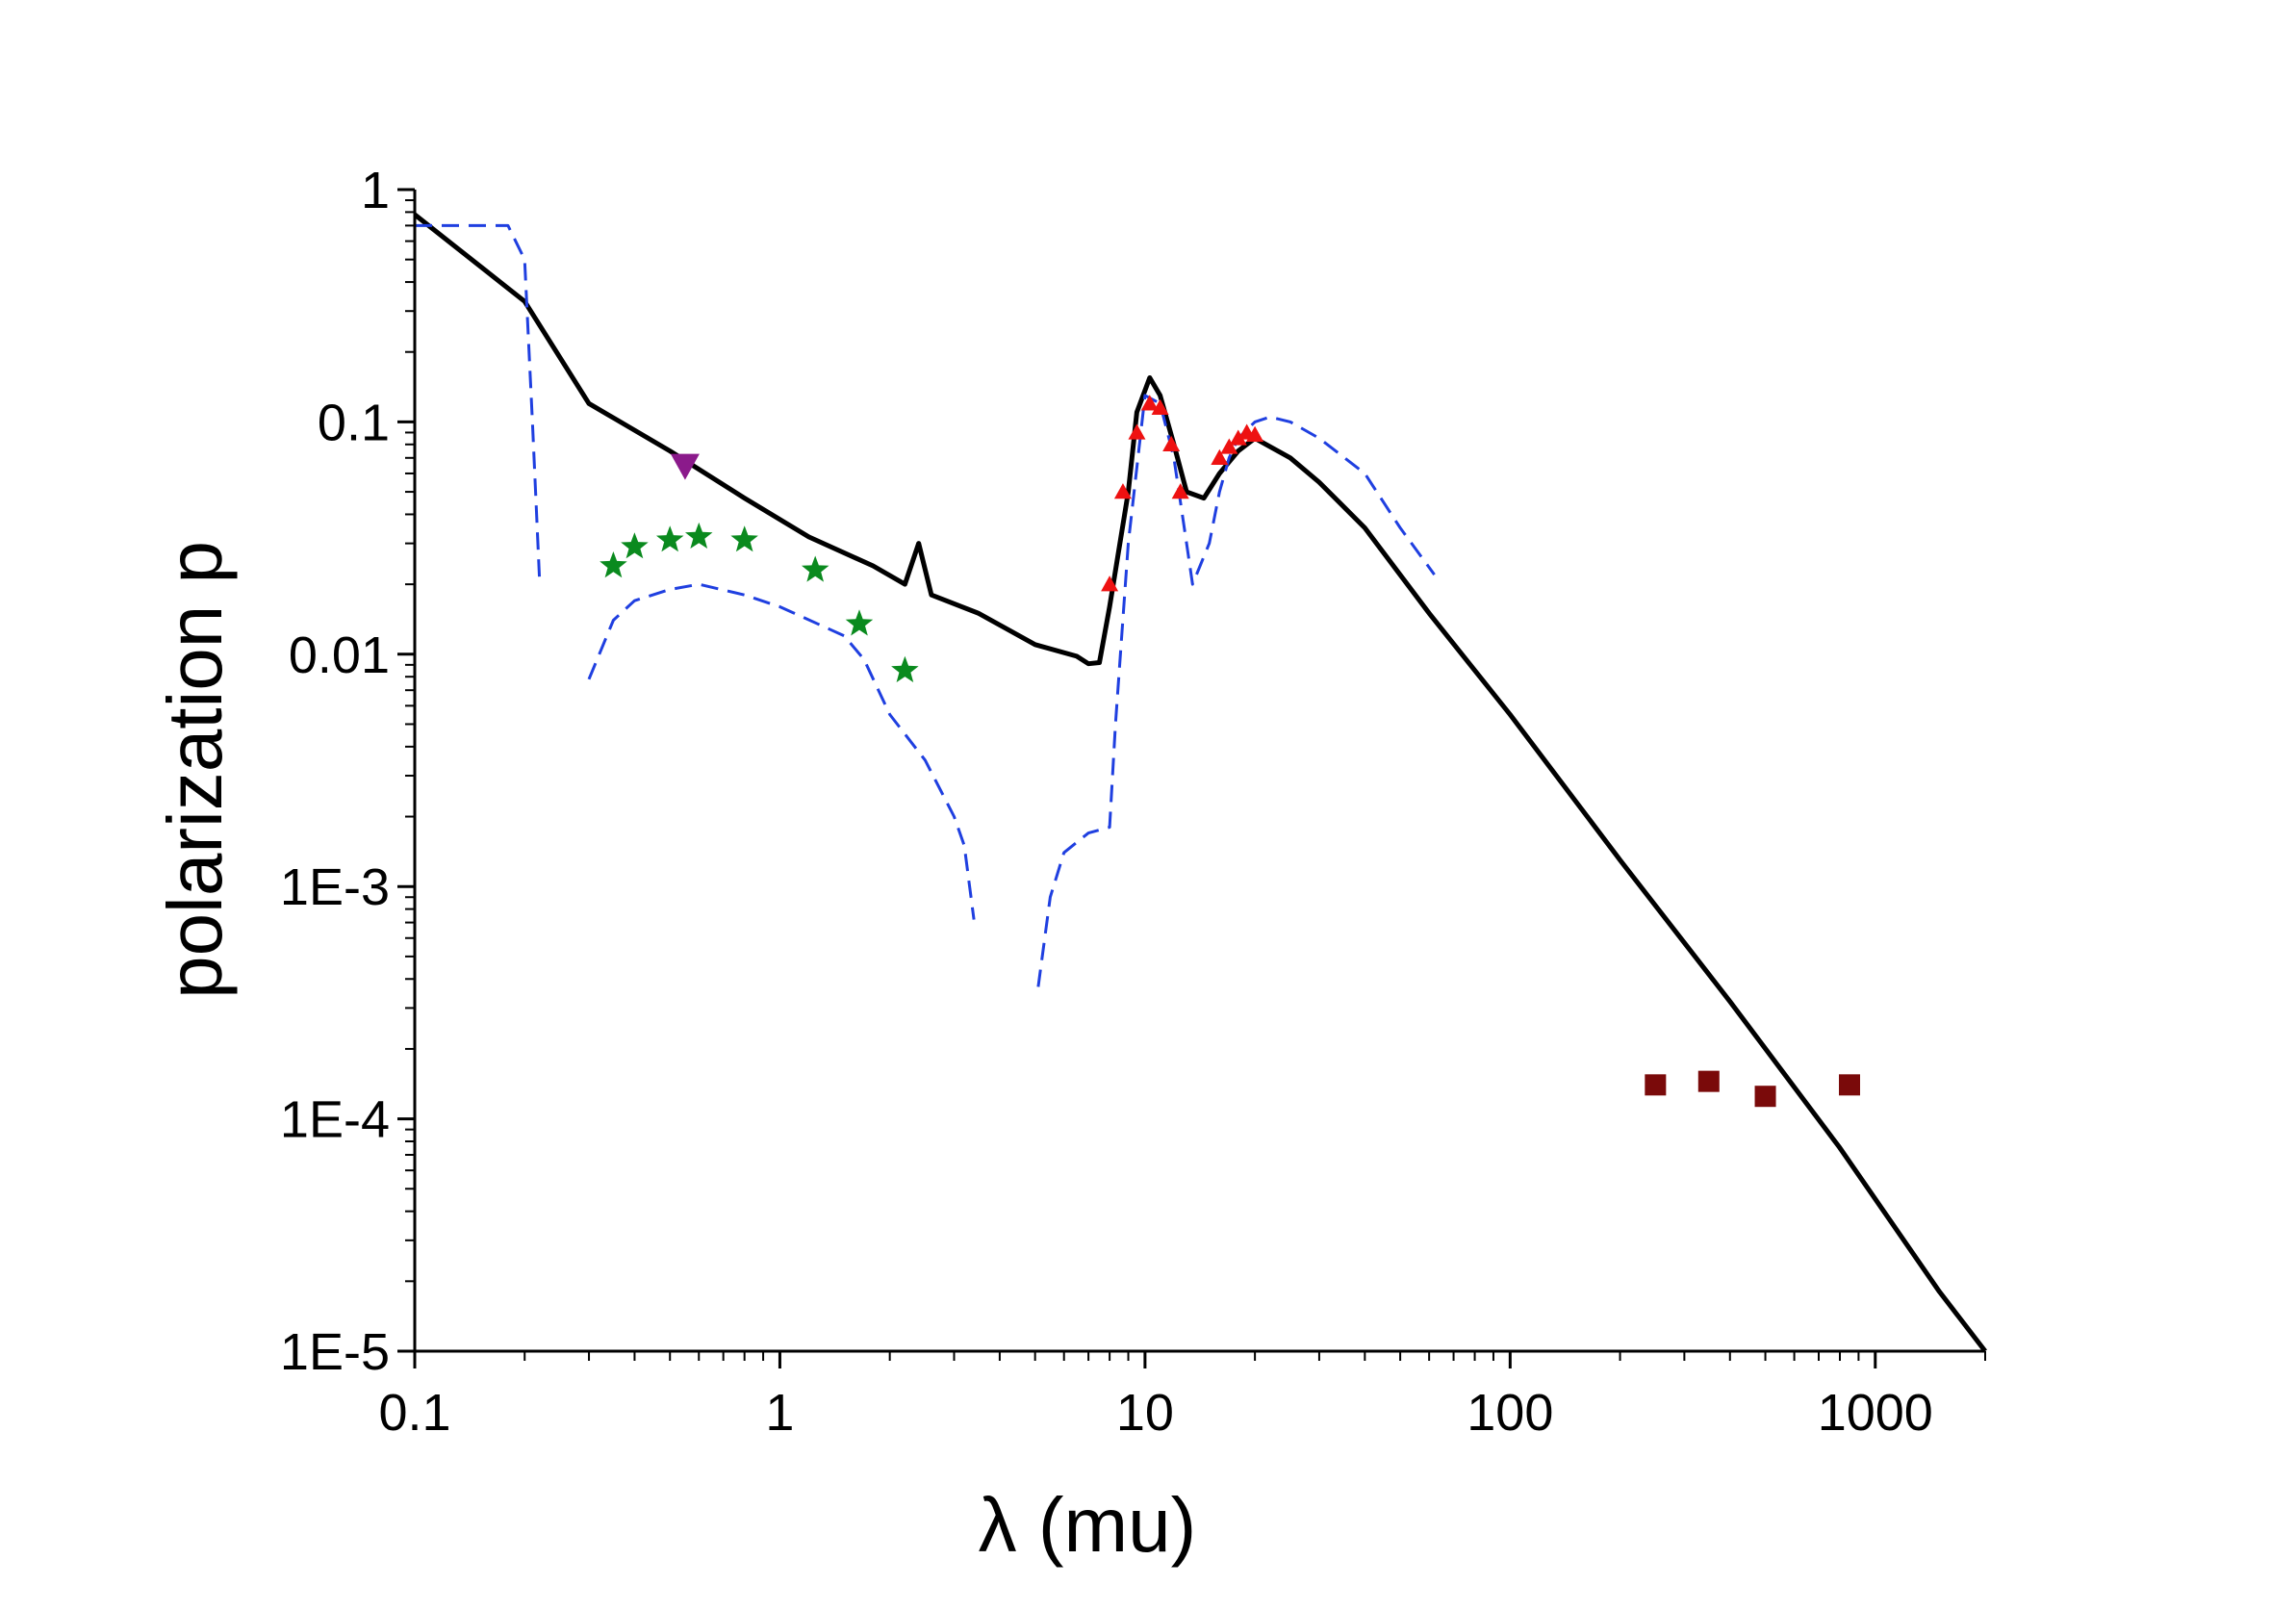  What do you see at coordinates (779, 1413) in the screenshot?
I see `x-tick-label: 1` at bounding box center [779, 1413].